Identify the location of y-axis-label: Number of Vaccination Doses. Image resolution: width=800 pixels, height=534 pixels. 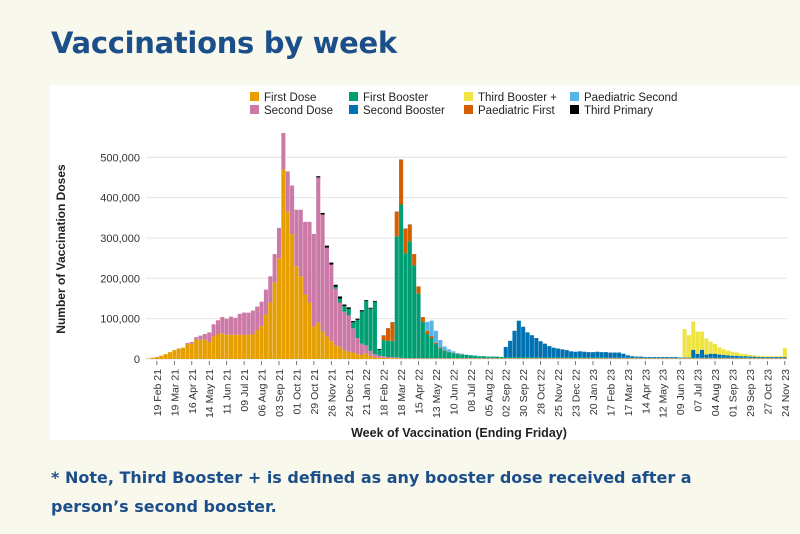
(61, 249).